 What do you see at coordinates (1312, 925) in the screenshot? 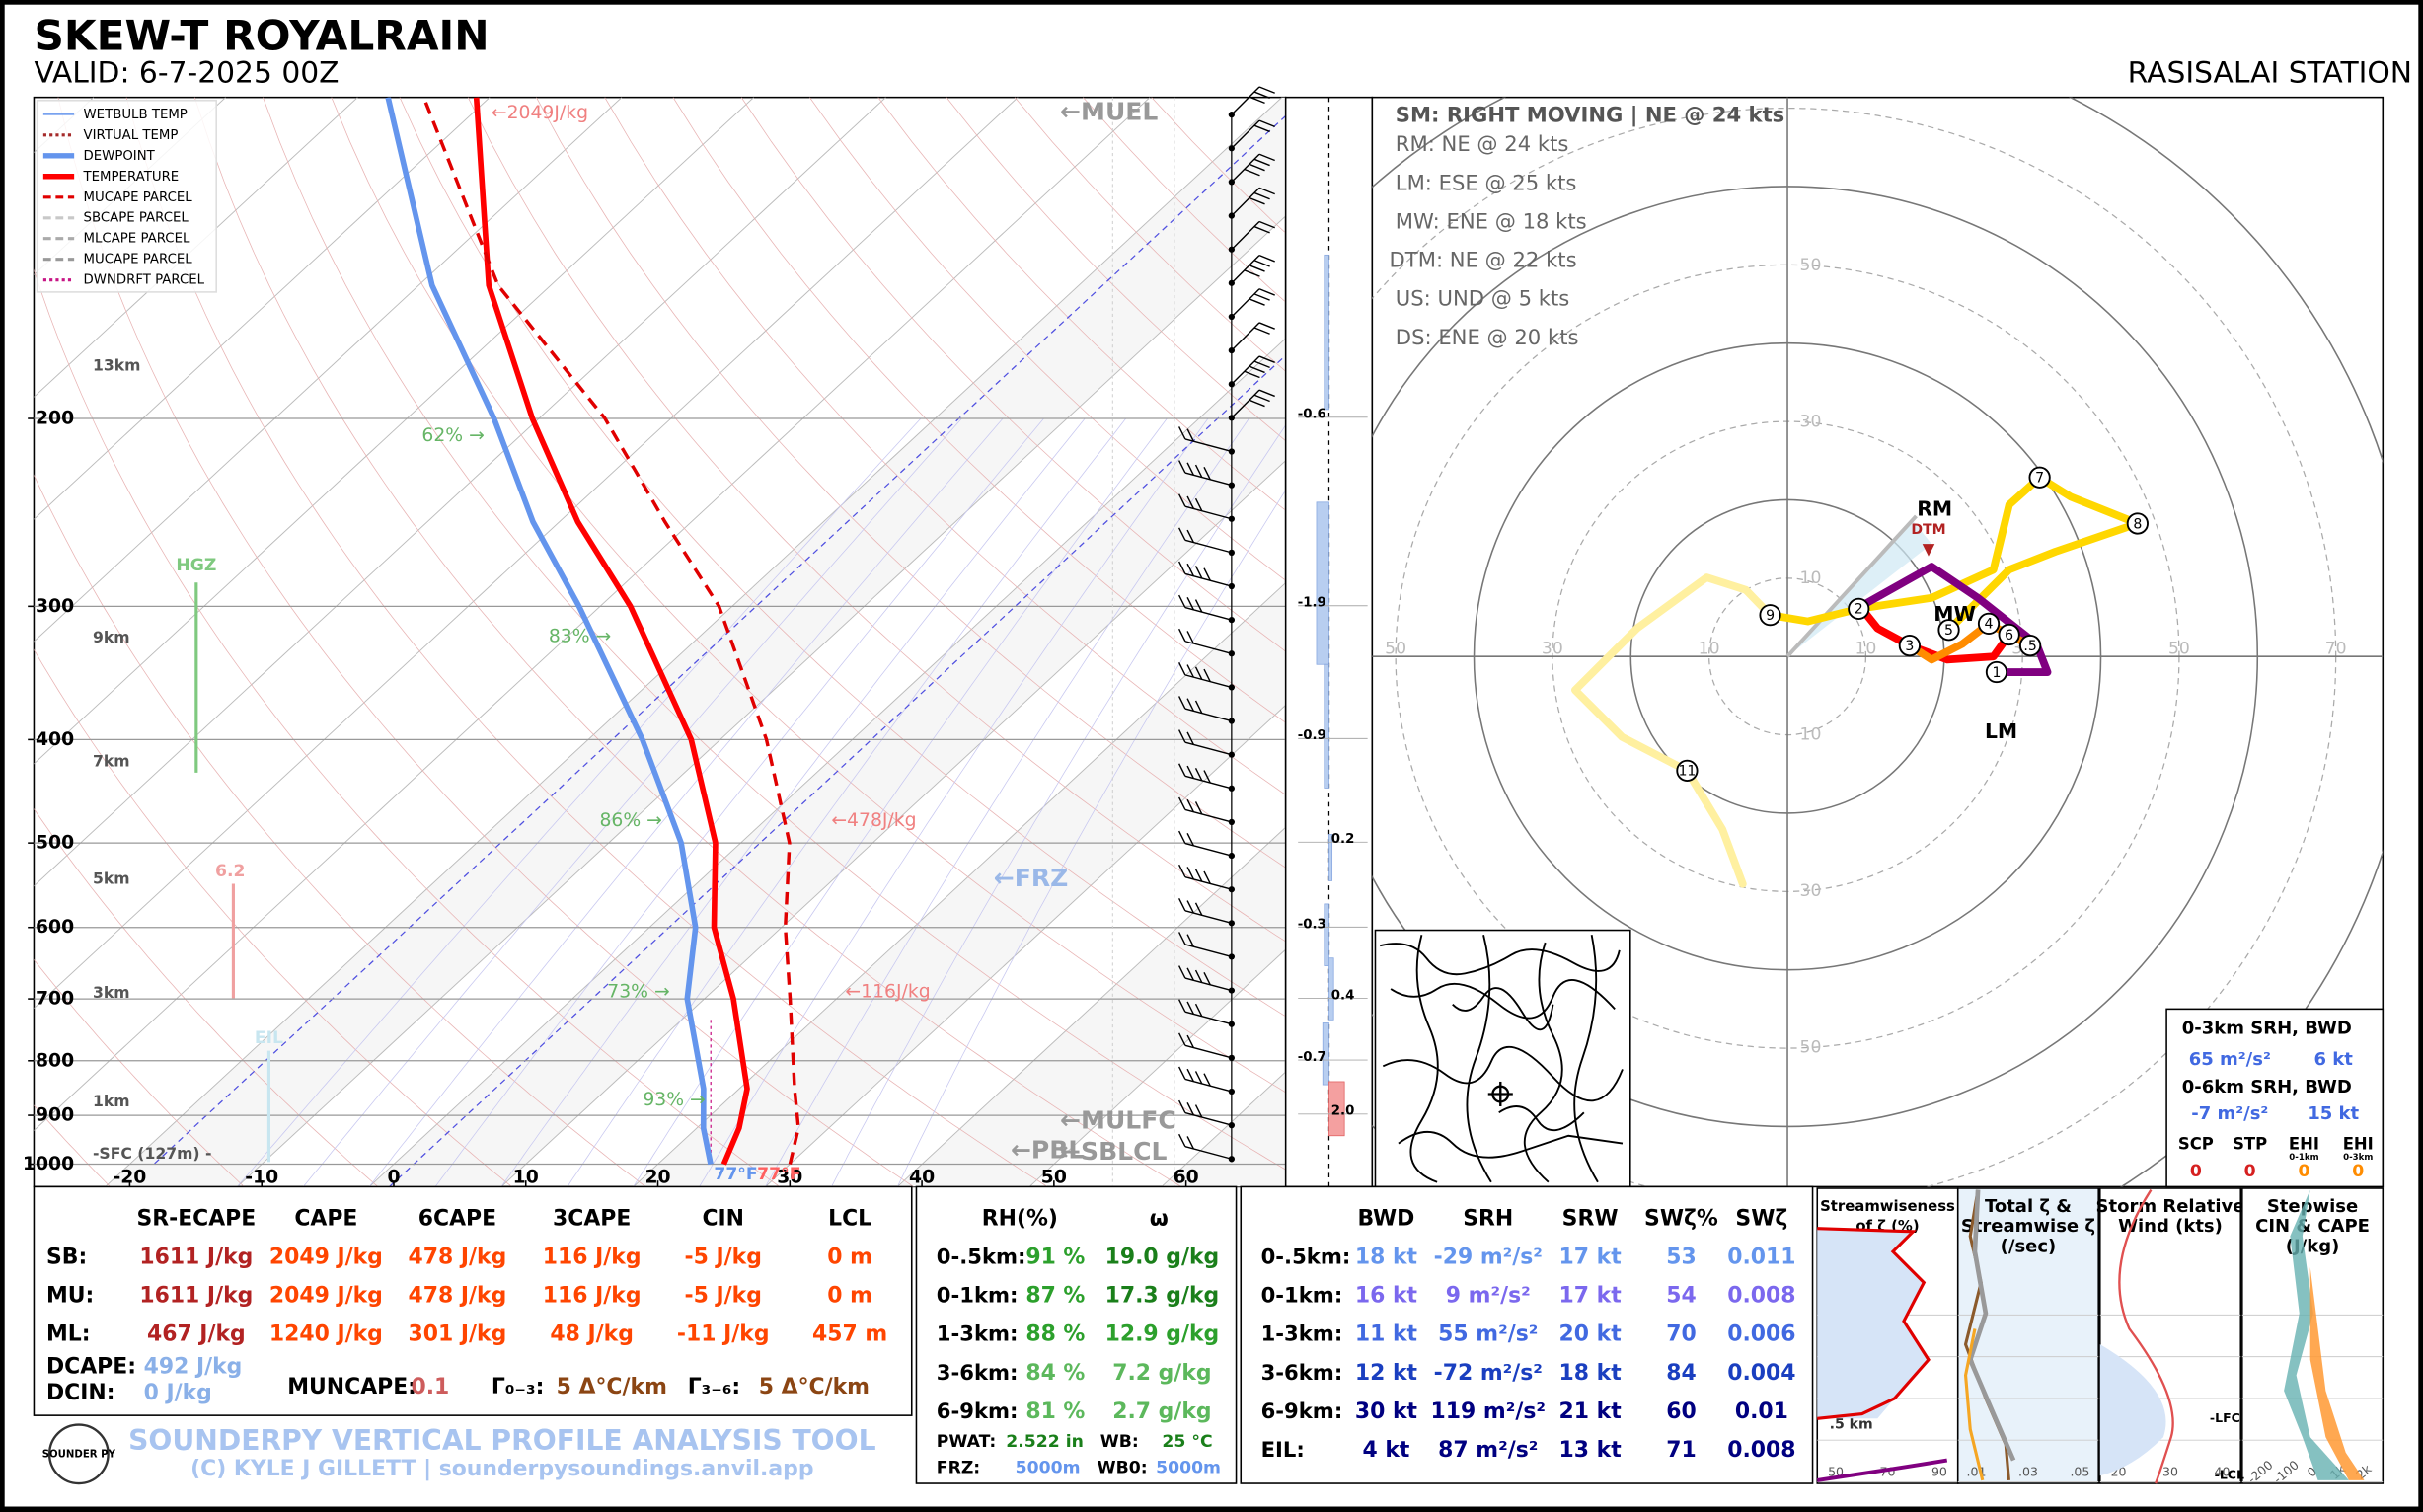
I see `omega-label: -0.3` at bounding box center [1312, 925].